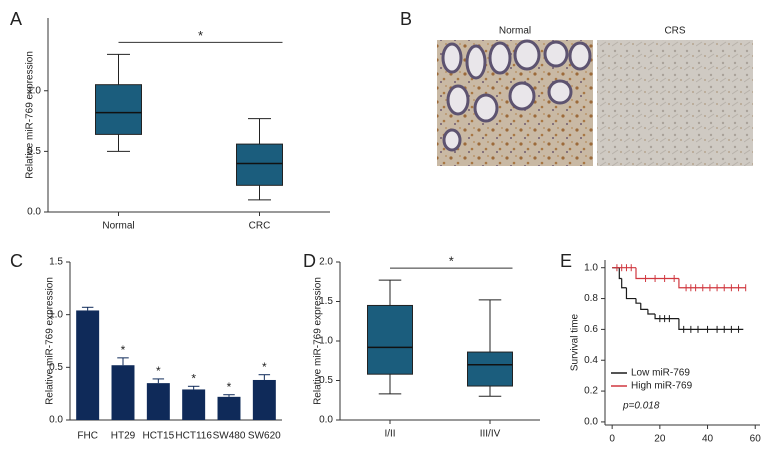  Describe the element at coordinates (566, 261) in the screenshot. I see `panel-letter: E` at that location.